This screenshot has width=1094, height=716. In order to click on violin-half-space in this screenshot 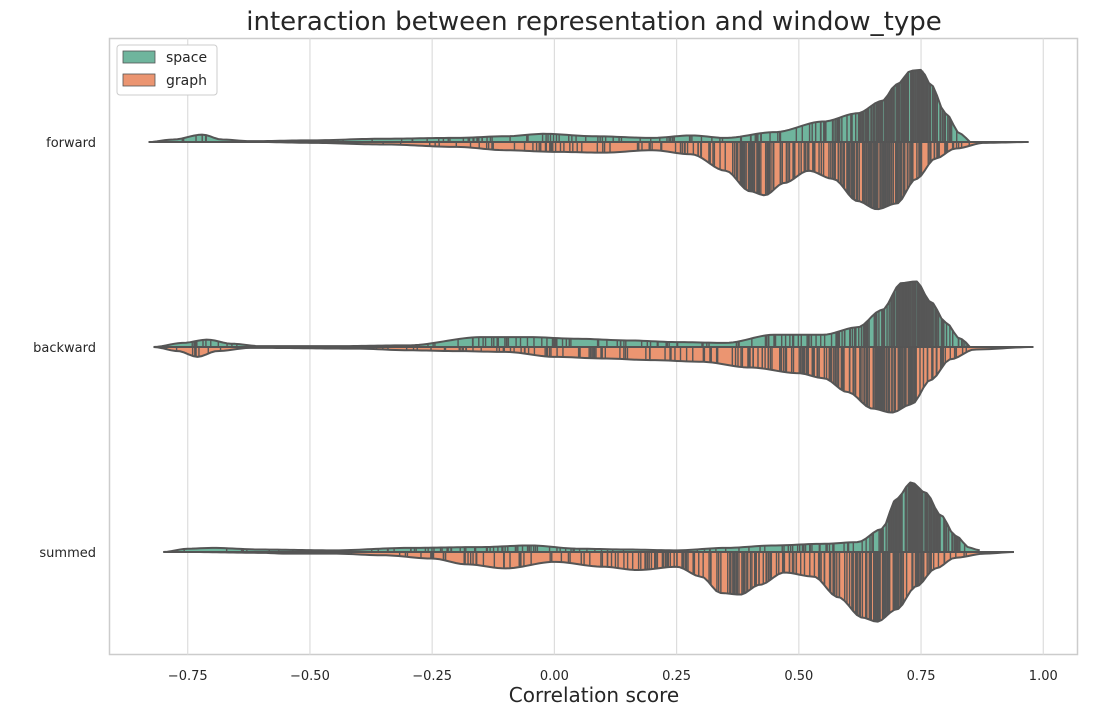, I will do `click(561, 314)`.